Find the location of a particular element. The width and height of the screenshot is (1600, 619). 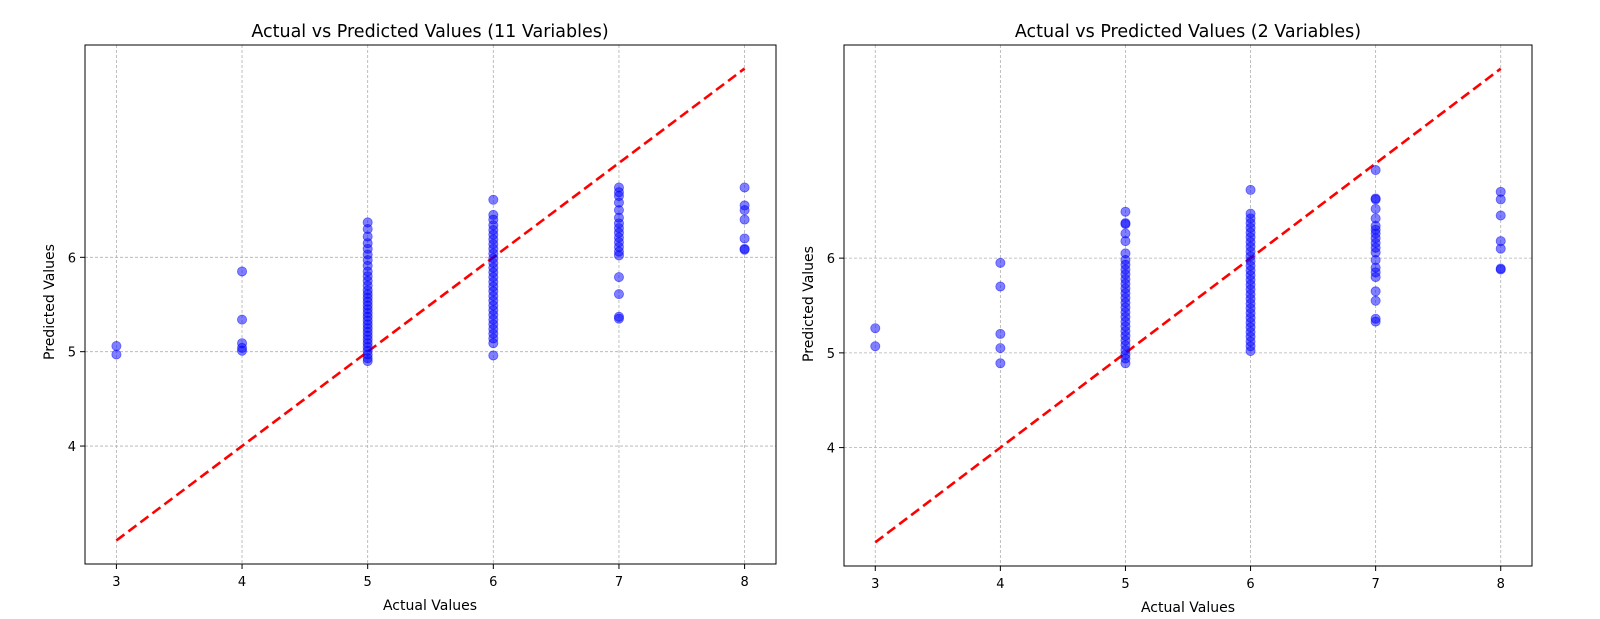

chart-title: Actual vs Predicted Values (2 Variables) is located at coordinates (1188, 32).